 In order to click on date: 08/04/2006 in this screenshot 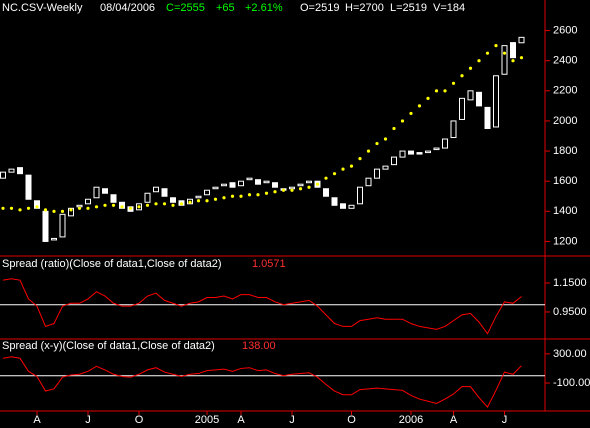, I will do `click(127, 8)`.